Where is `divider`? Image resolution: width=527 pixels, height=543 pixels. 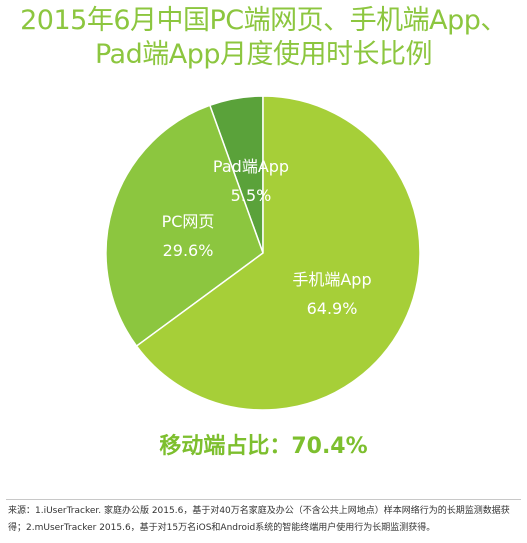 divider is located at coordinates (263, 499).